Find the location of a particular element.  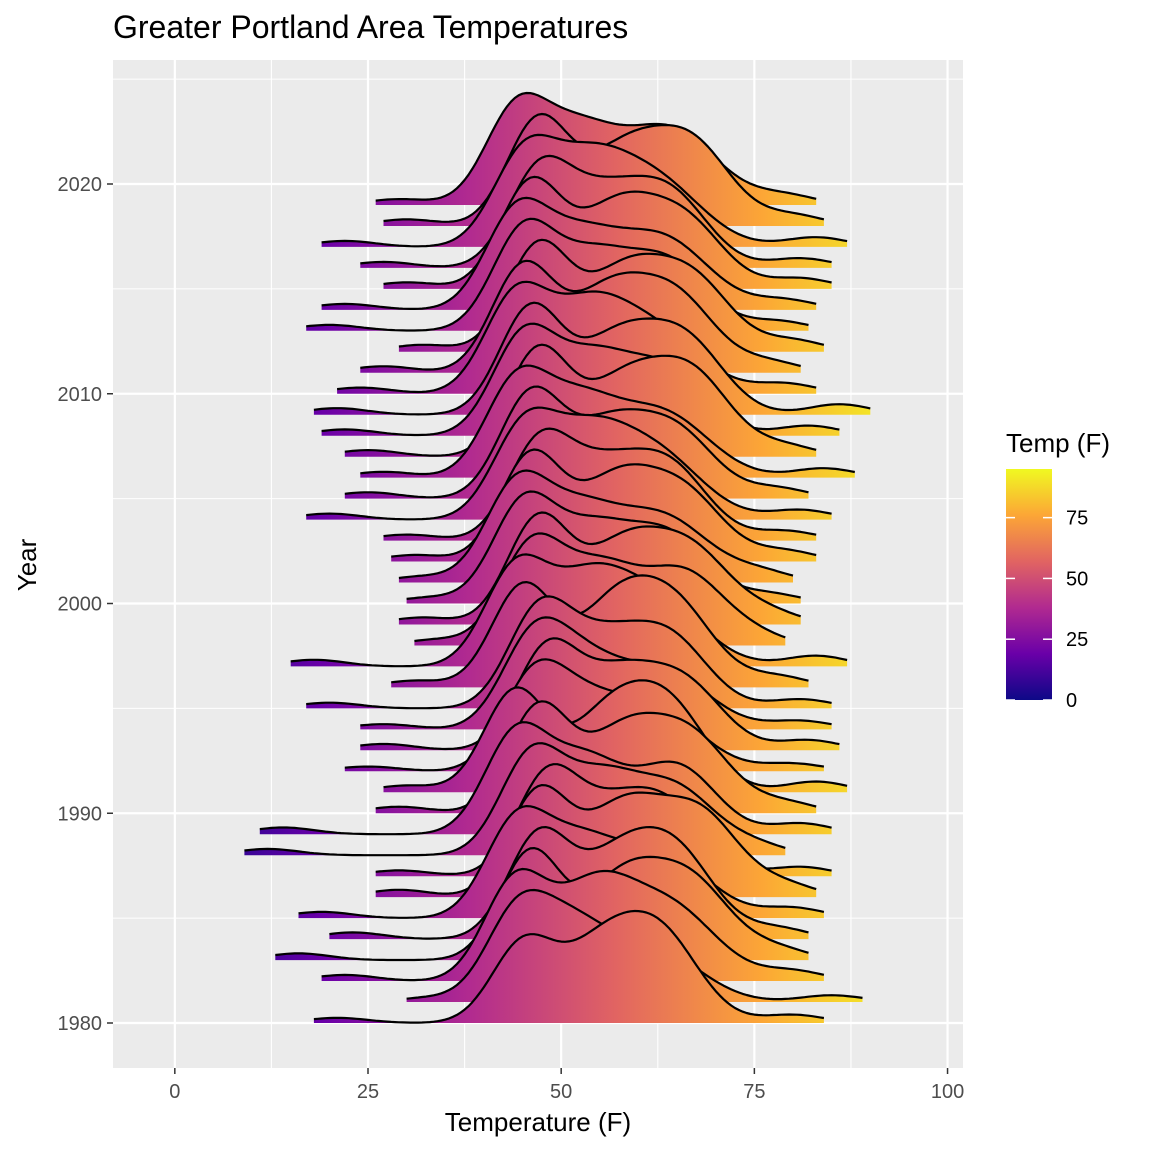

legend-tick-label: 50 is located at coordinates (1077, 579).